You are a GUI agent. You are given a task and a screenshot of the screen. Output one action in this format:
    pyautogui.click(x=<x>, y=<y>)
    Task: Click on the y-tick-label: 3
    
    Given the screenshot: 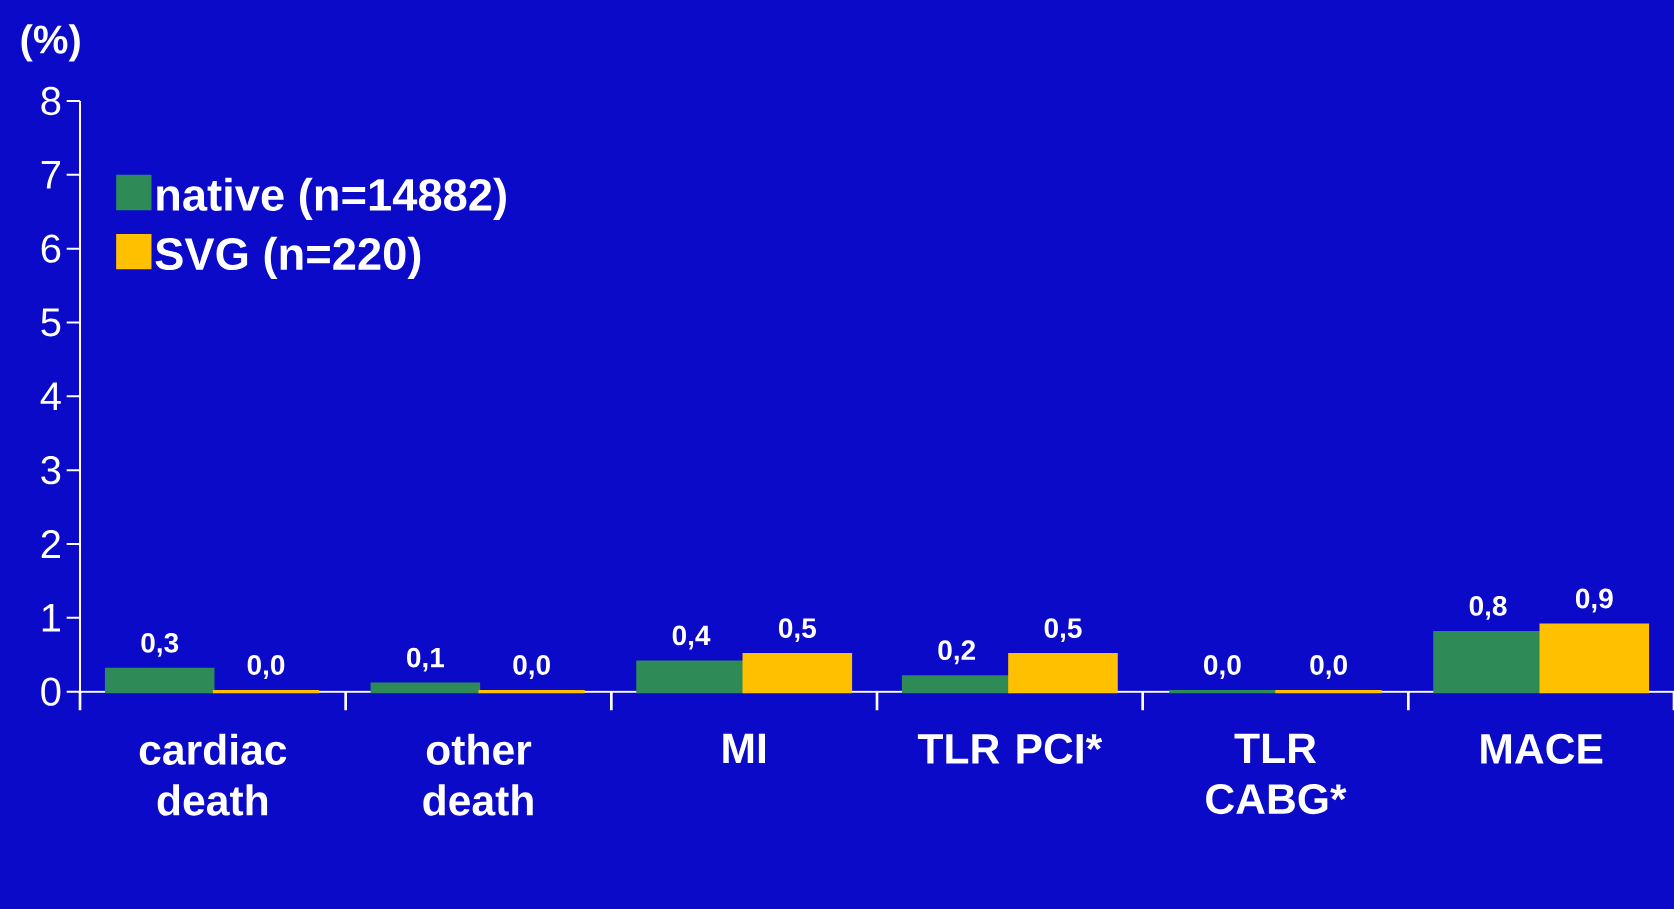 What is the action you would take?
    pyautogui.click(x=51, y=470)
    